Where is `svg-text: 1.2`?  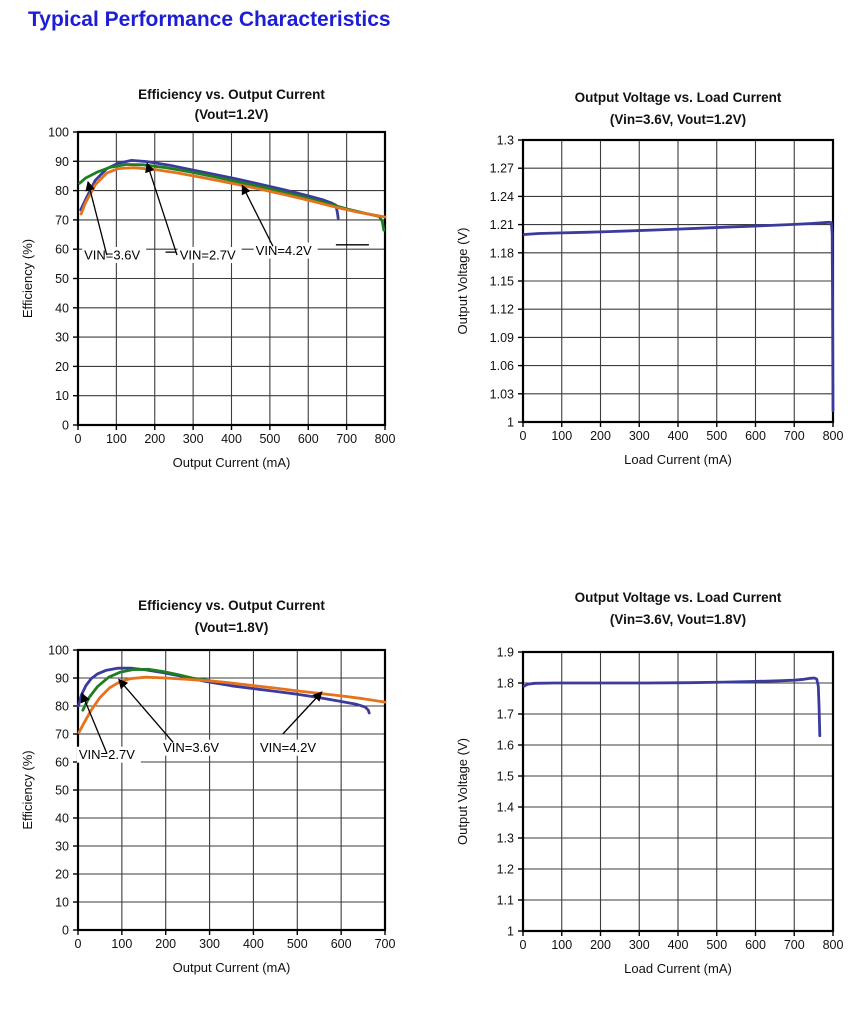 svg-text: 1.2 is located at coordinates (505, 870).